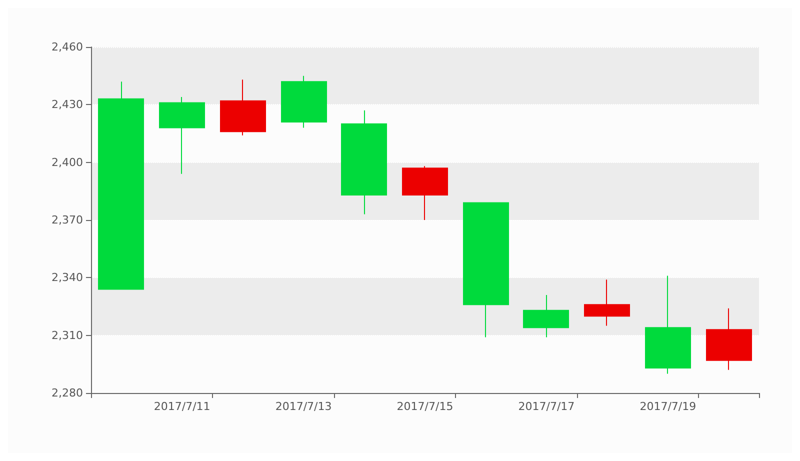  What do you see at coordinates (425, 406) in the screenshot?
I see `x-tick-label: 2017/7/15` at bounding box center [425, 406].